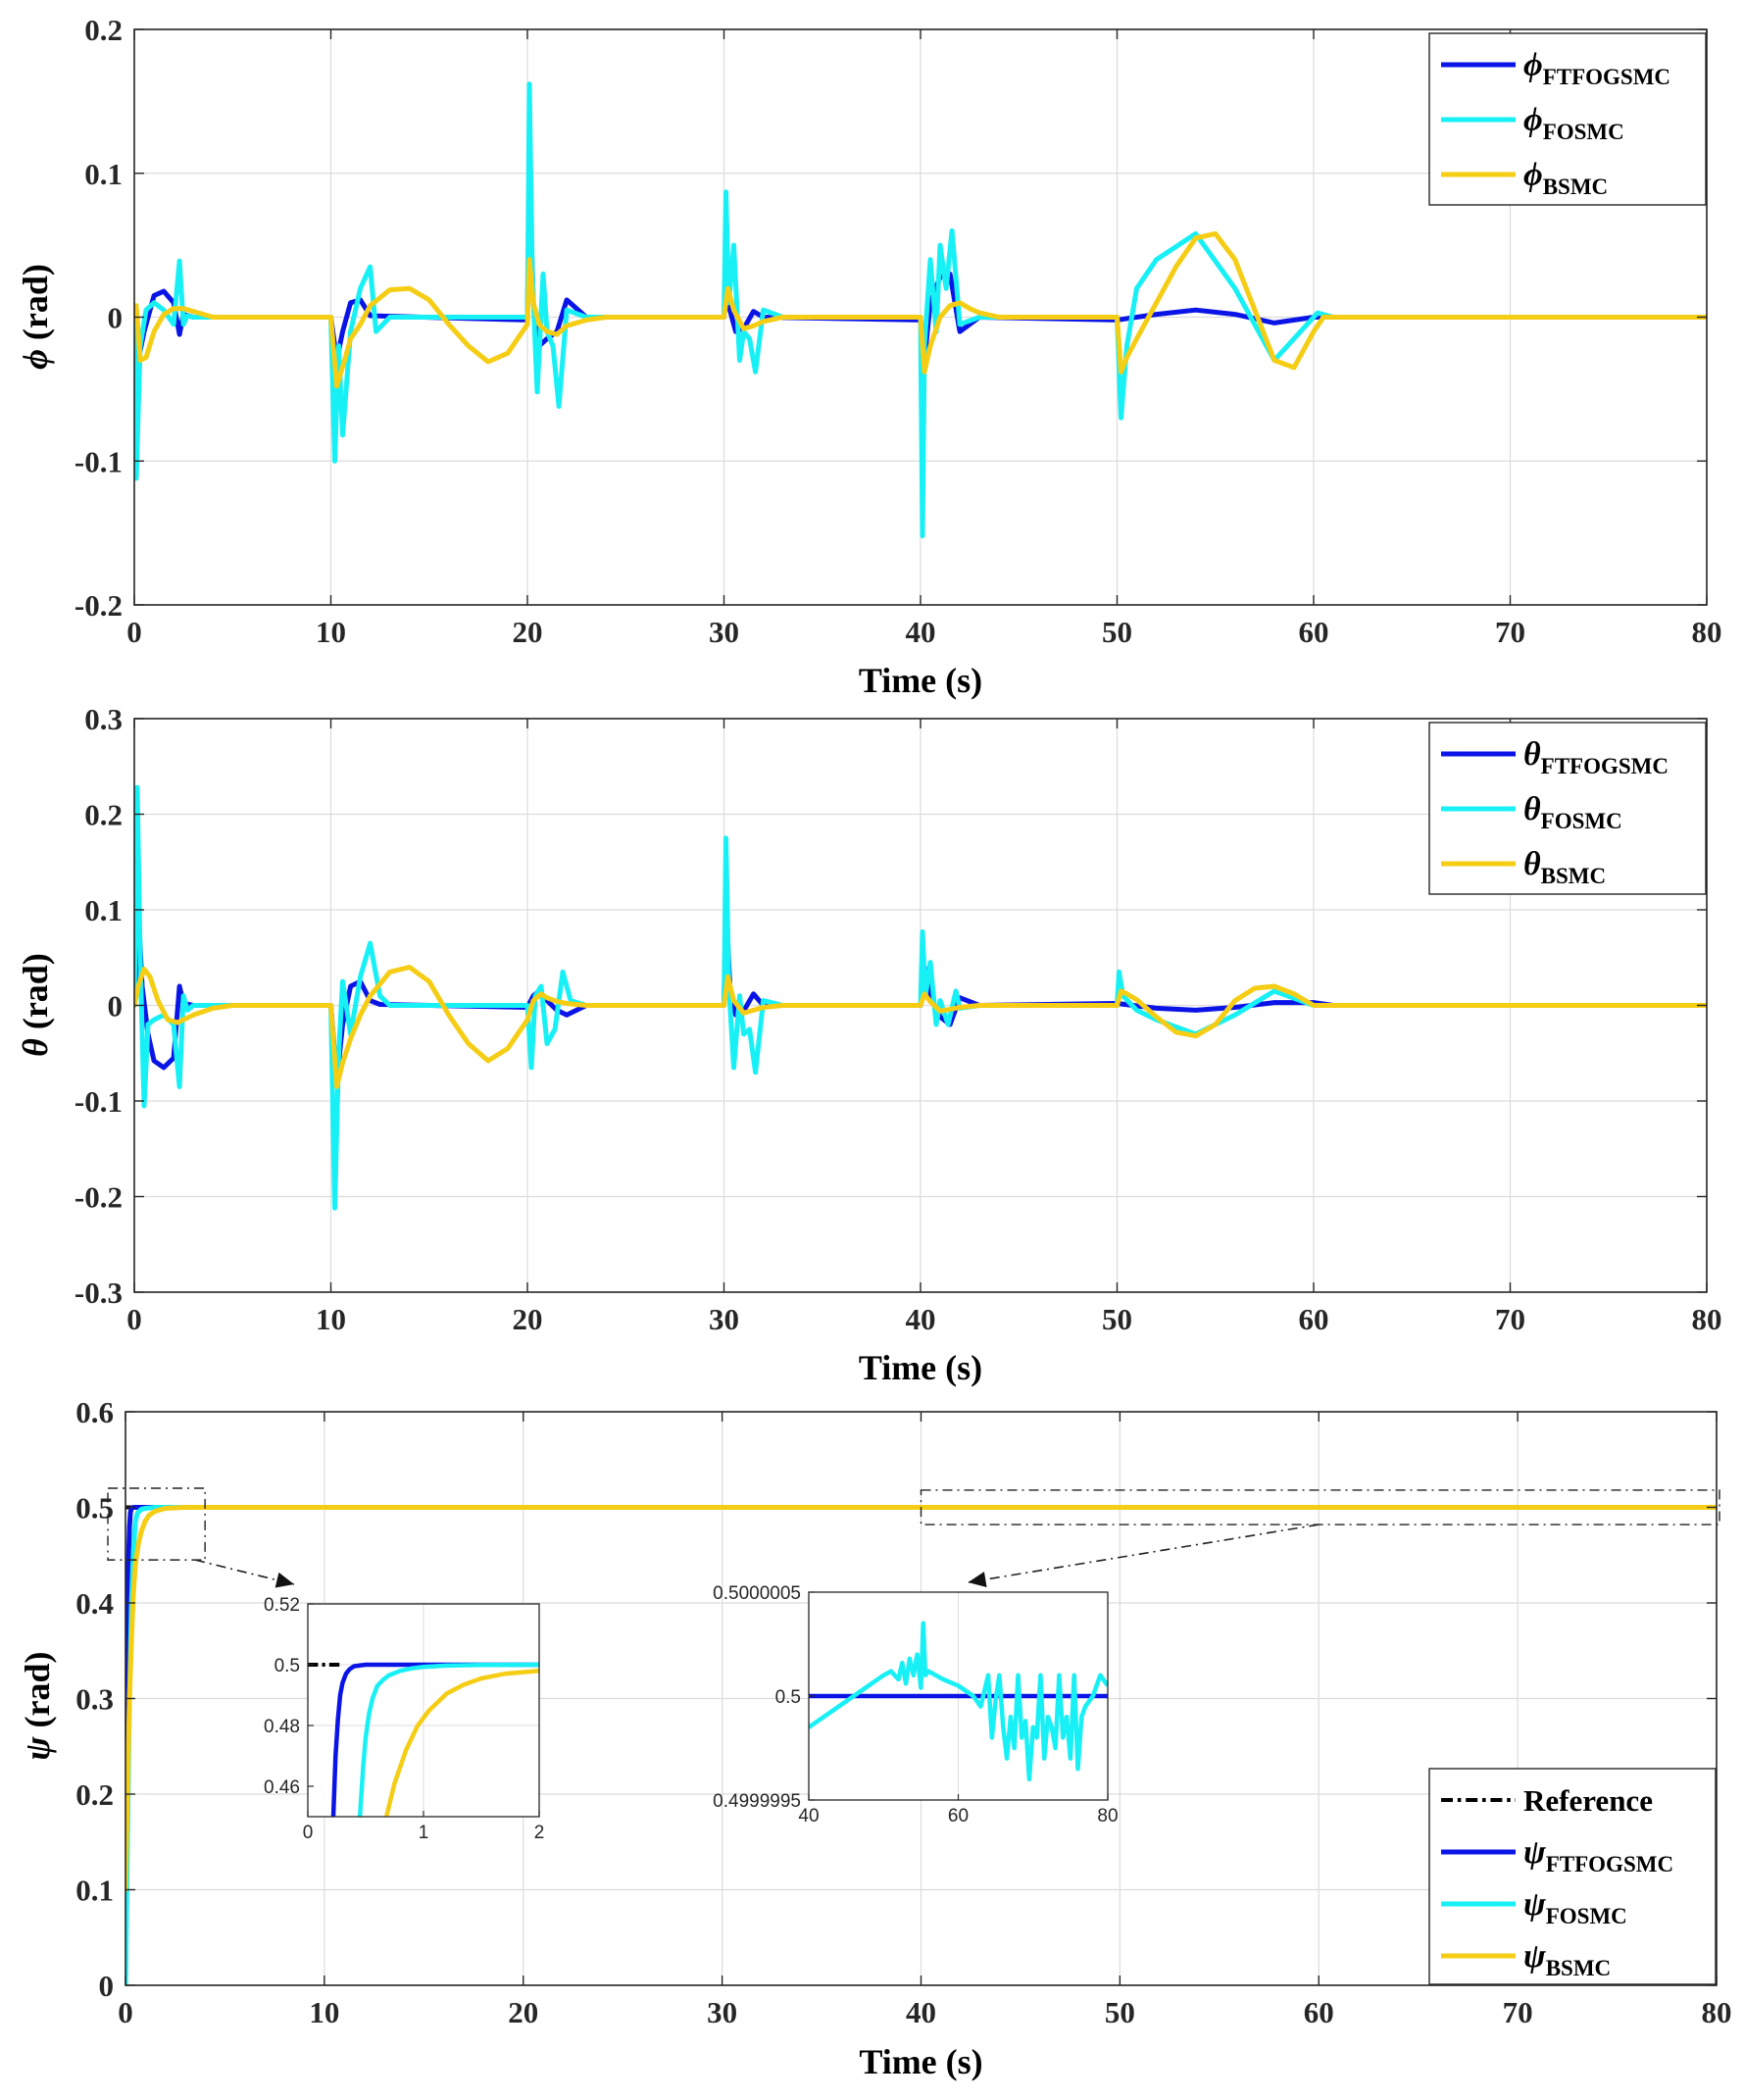 The width and height of the screenshot is (1744, 2100). I want to click on legend-entry: ψFOSMC, so click(1575, 1907).